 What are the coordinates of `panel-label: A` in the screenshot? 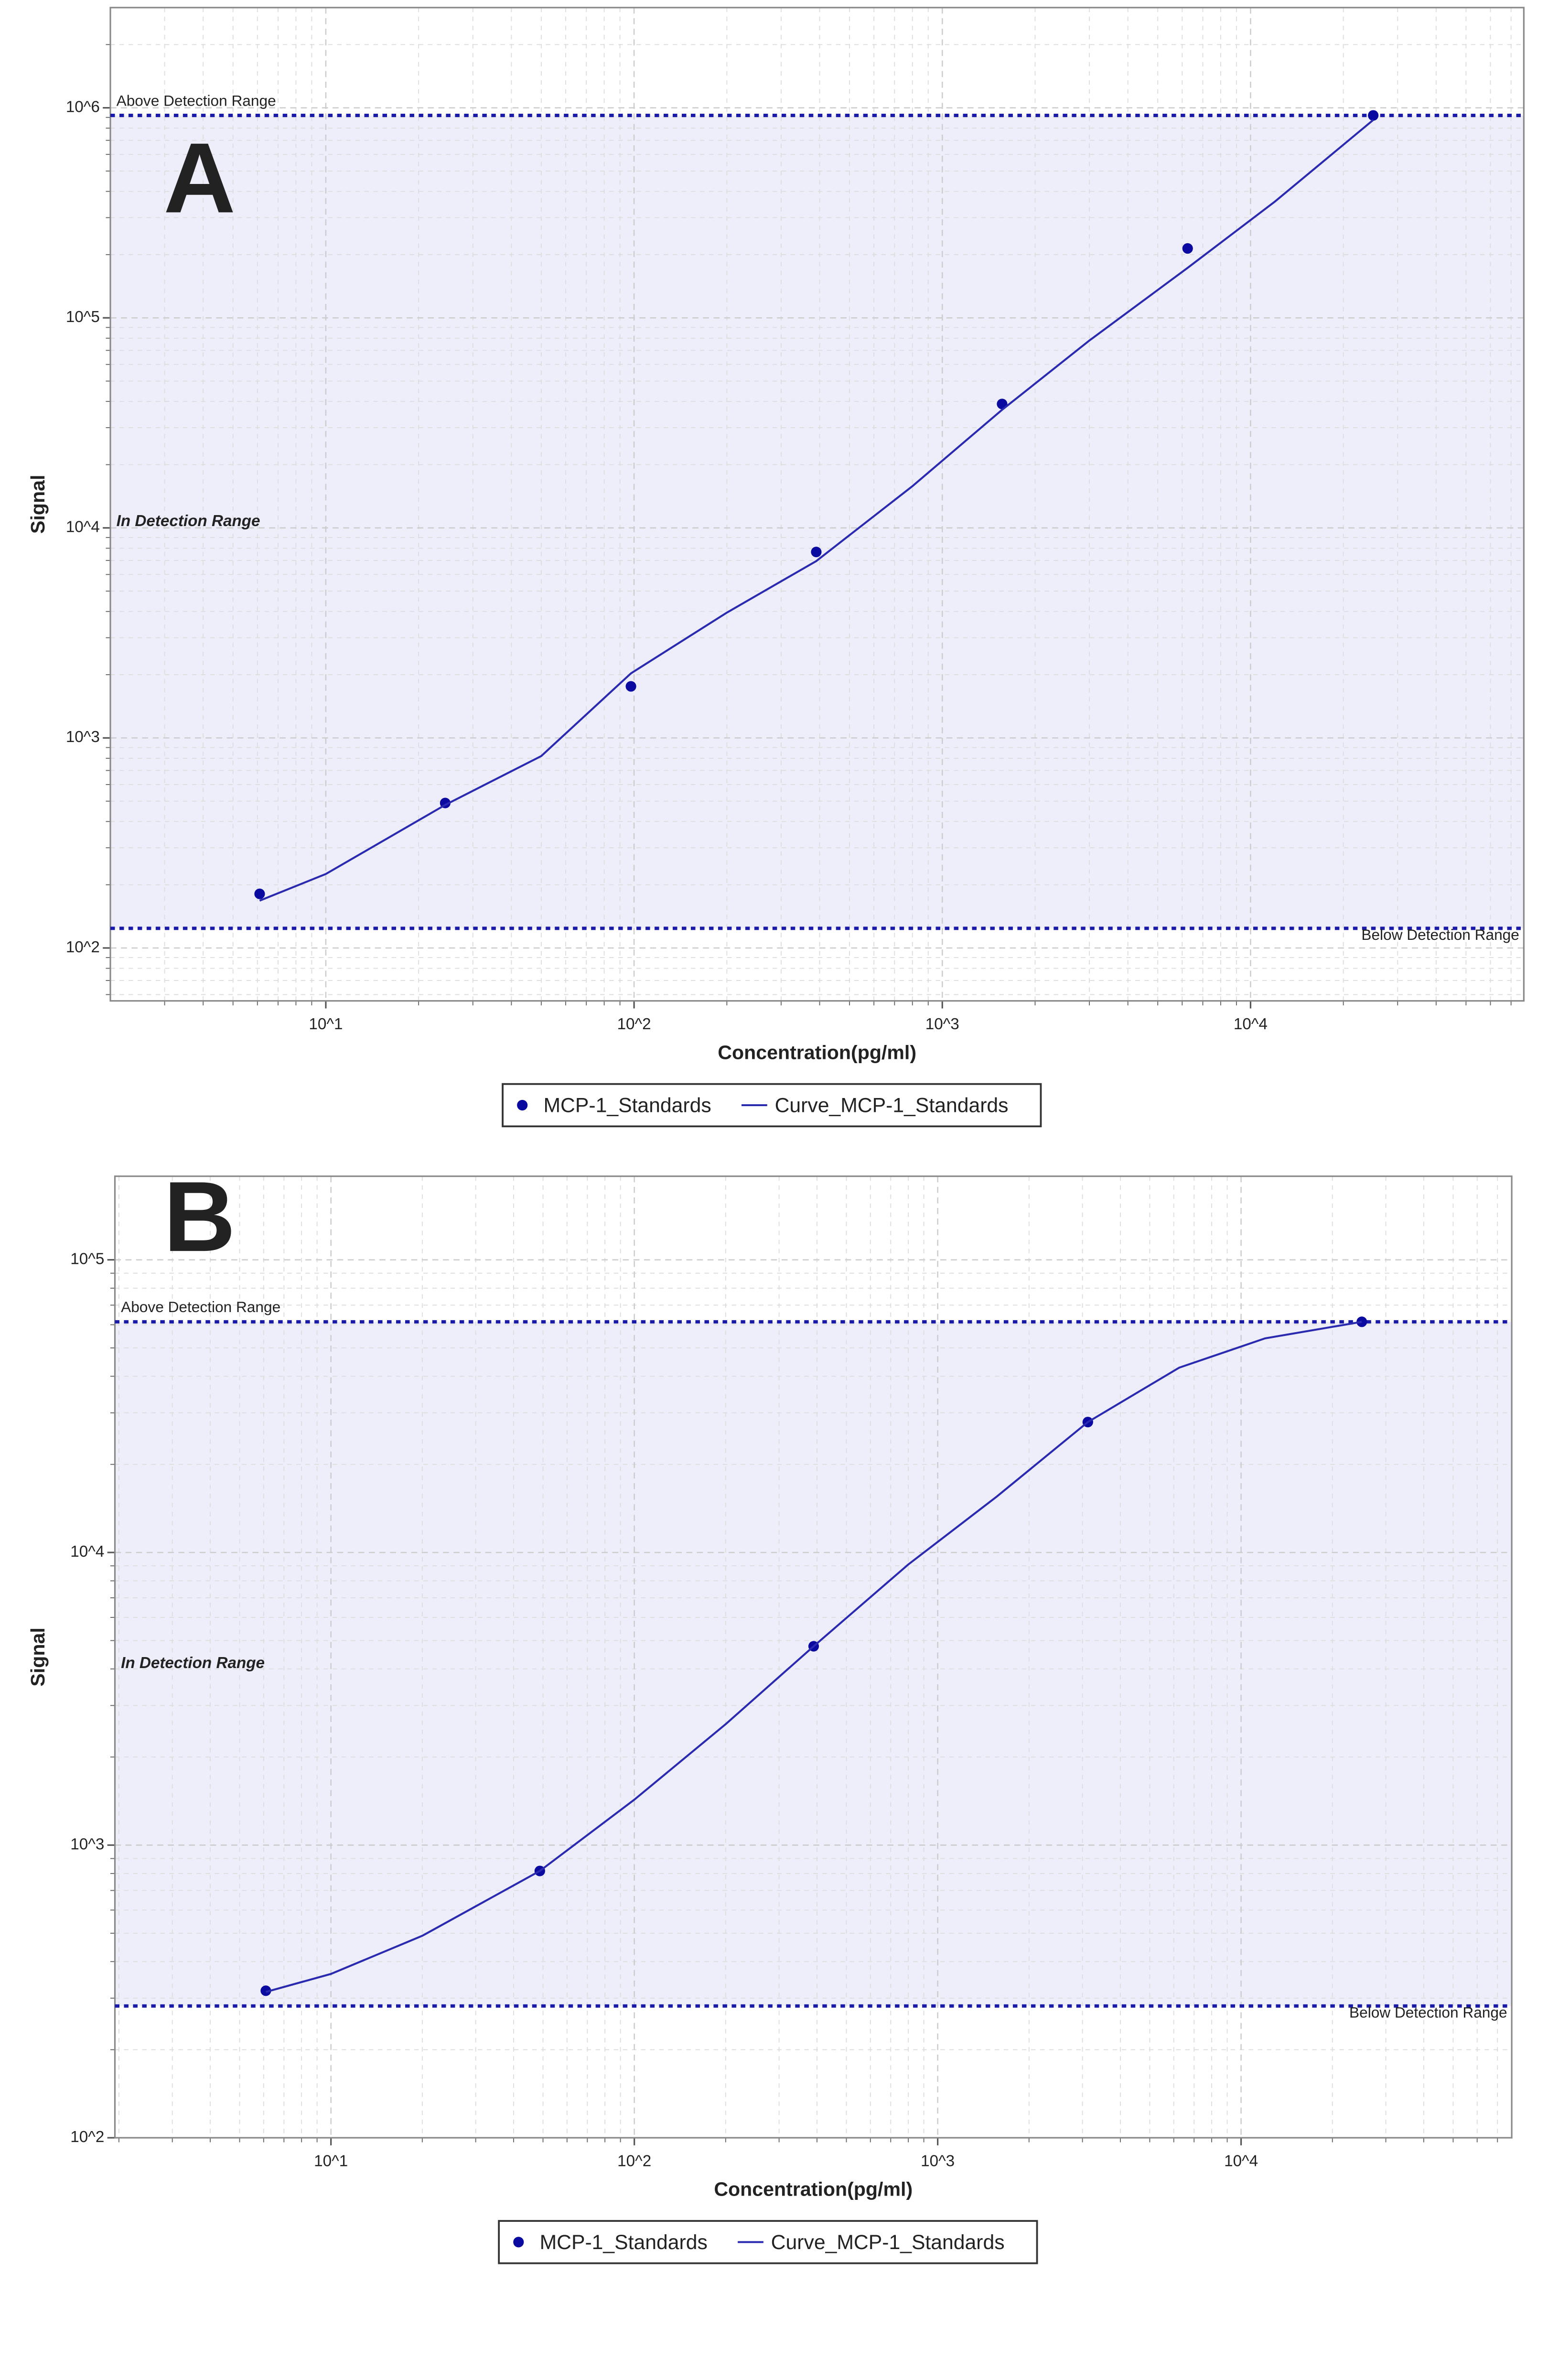 It's located at (200, 178).